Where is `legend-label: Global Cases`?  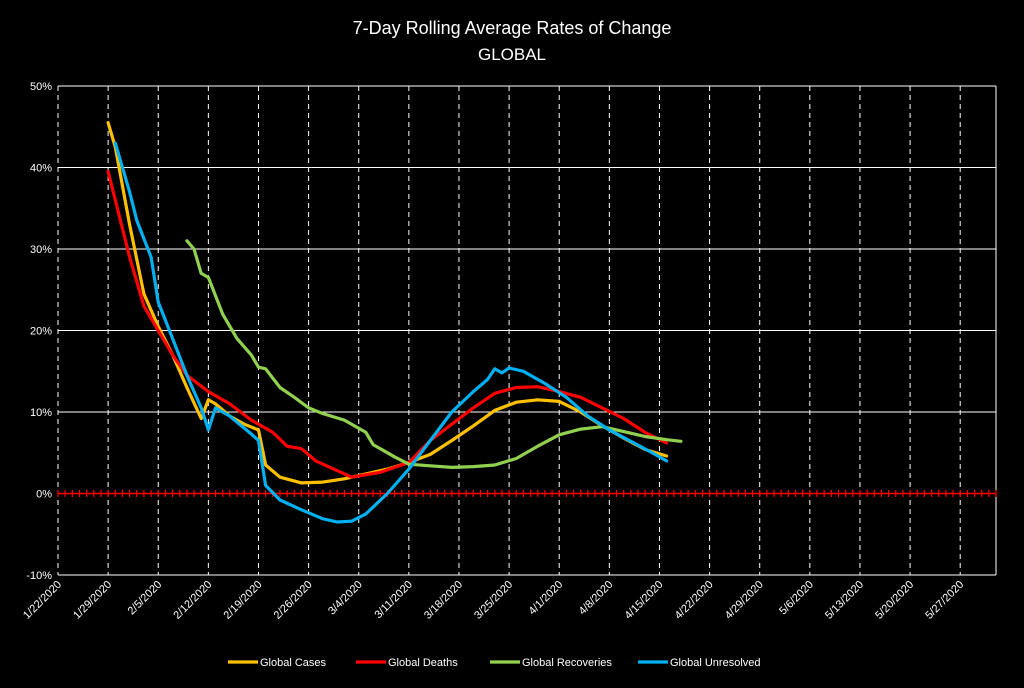 legend-label: Global Cases is located at coordinates (293, 663).